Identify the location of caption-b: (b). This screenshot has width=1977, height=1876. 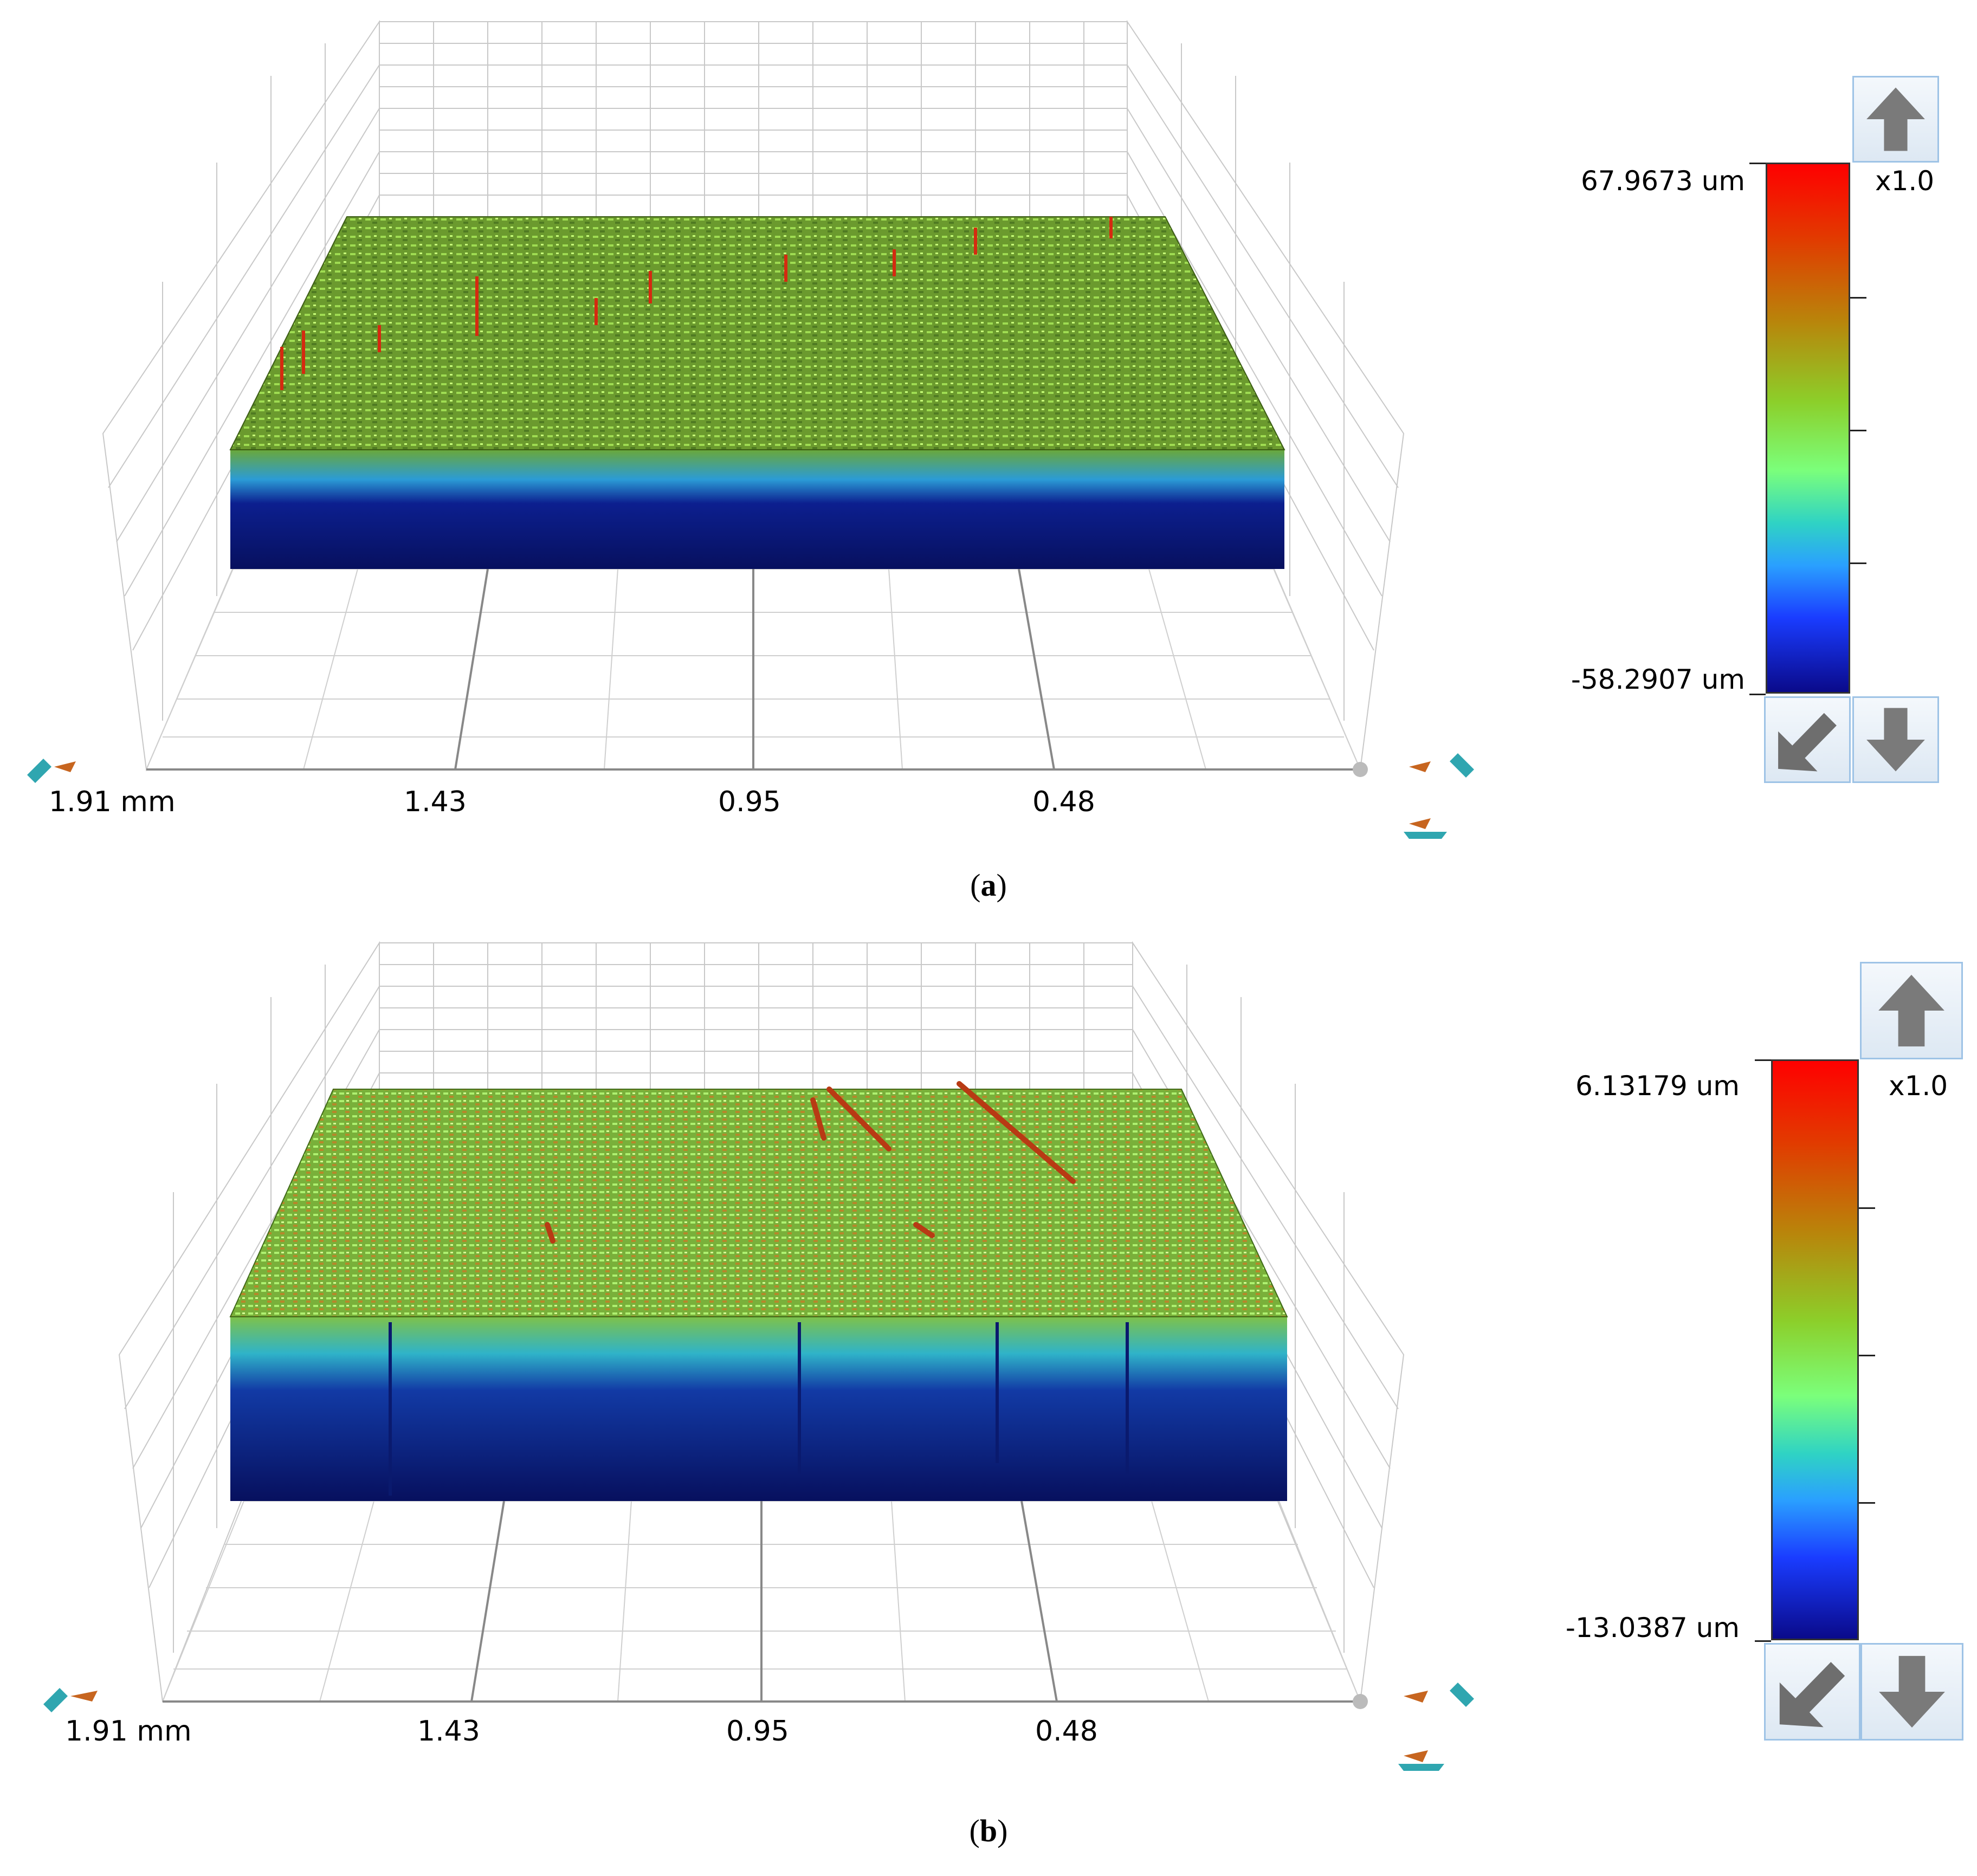
(988, 1831).